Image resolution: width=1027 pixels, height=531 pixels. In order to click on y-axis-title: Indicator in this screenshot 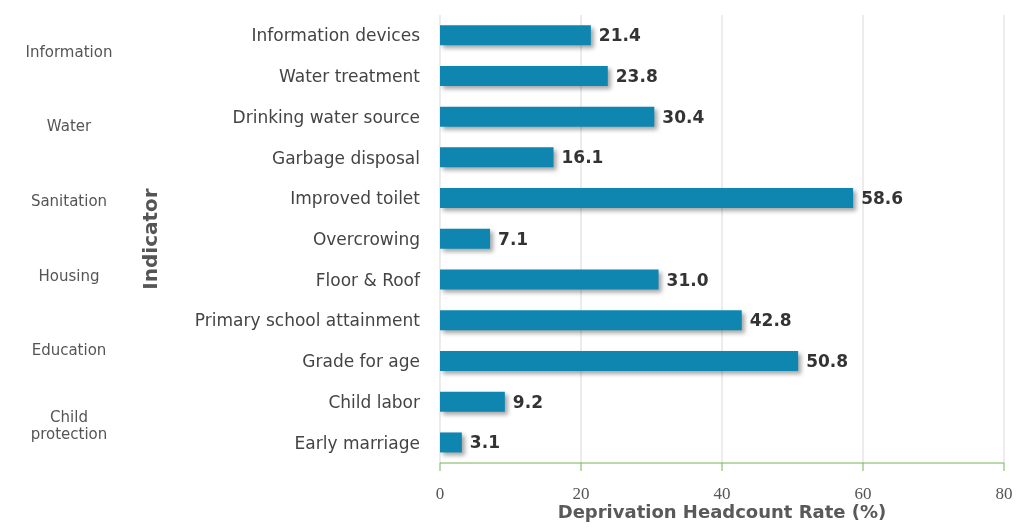, I will do `click(150, 239)`.